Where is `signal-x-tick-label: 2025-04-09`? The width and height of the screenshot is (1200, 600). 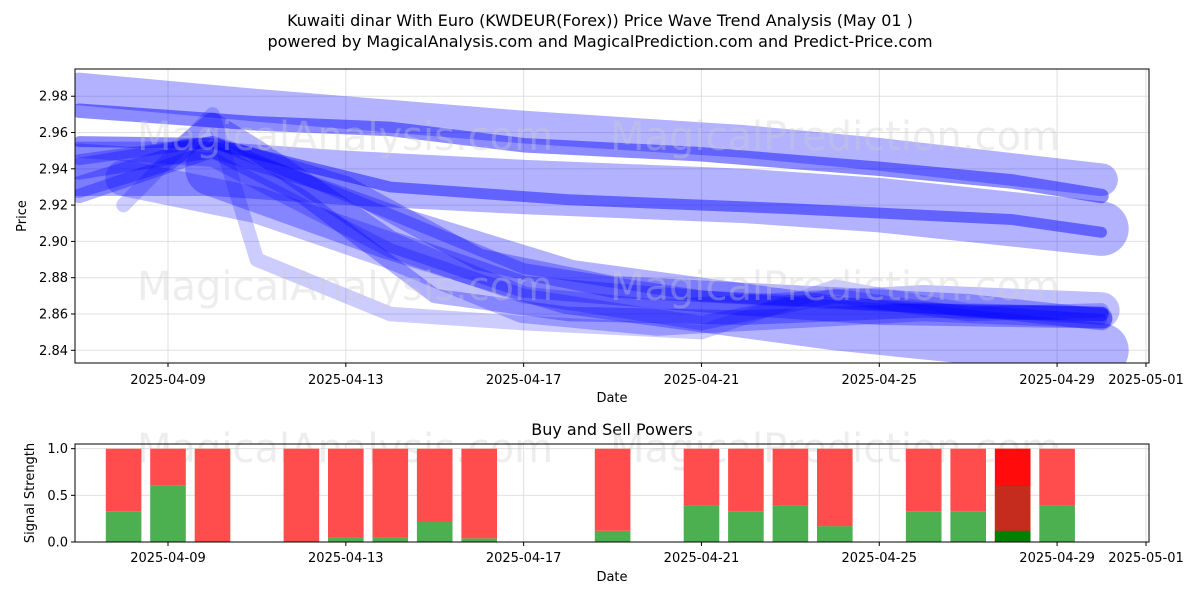 signal-x-tick-label: 2025-04-09 is located at coordinates (168, 558).